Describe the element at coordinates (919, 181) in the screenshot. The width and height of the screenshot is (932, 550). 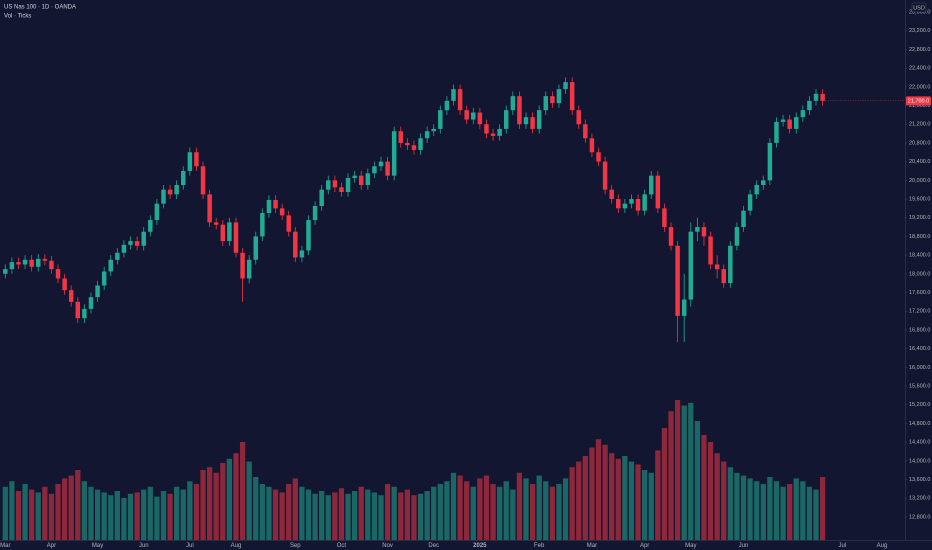
I see `y-tick-label: 20,000.0` at that location.